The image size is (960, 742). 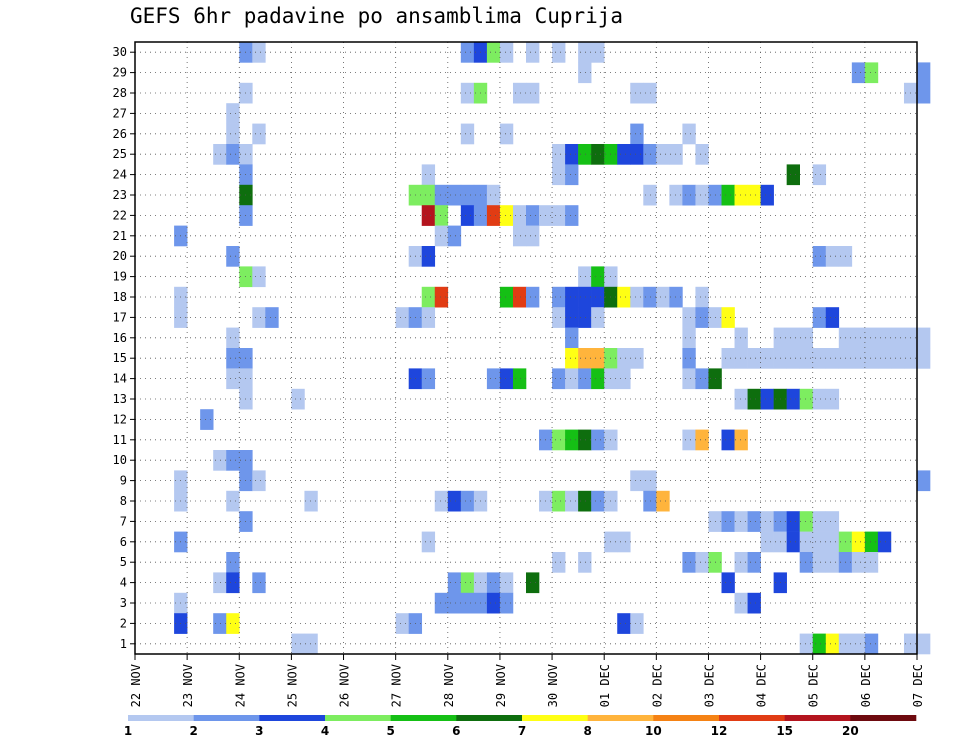 I want to click on x-tick-label: 05 DEC, so click(x=814, y=685).